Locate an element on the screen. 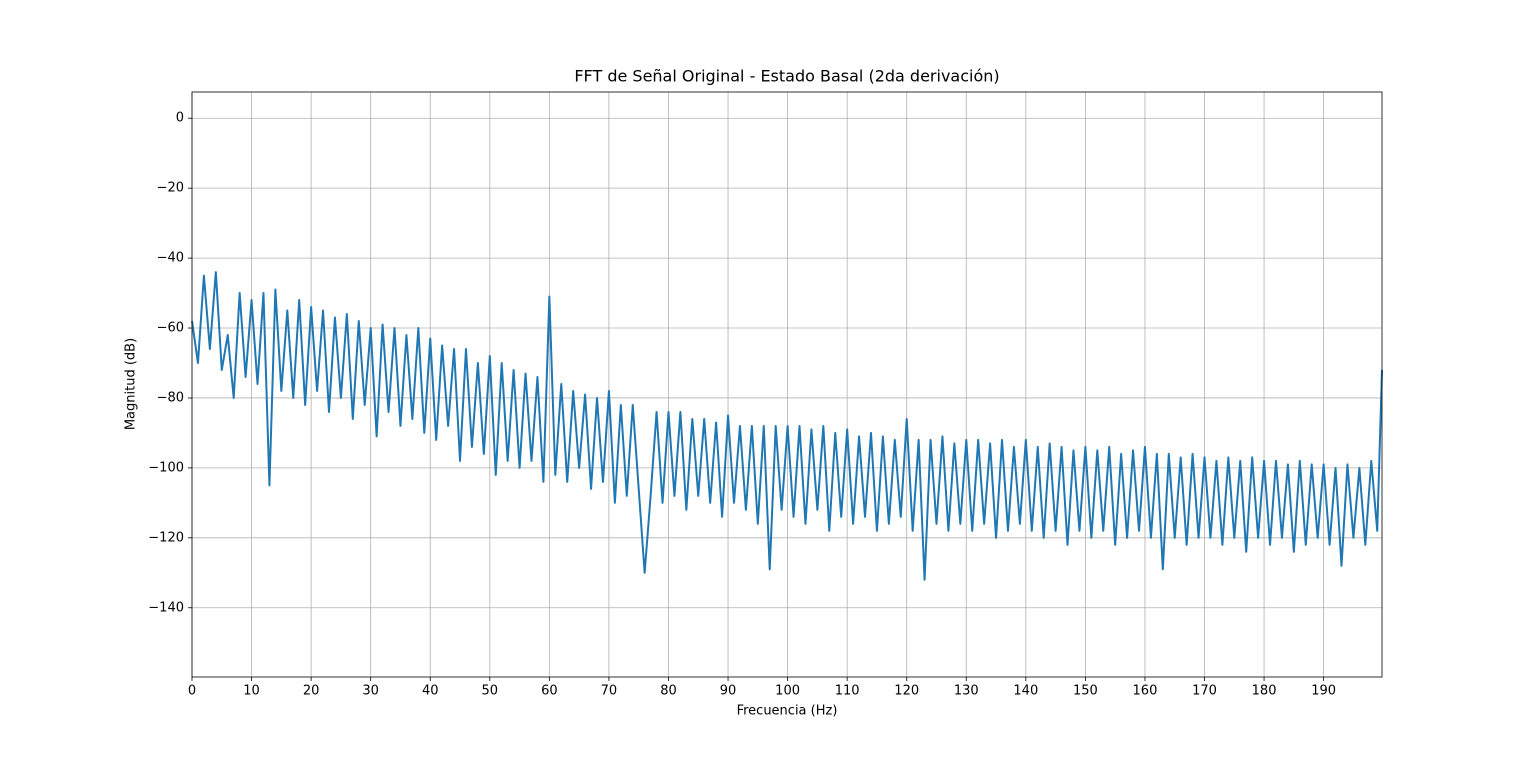 This screenshot has width=1536, height=759. x-tick-label: 110 is located at coordinates (847, 691).